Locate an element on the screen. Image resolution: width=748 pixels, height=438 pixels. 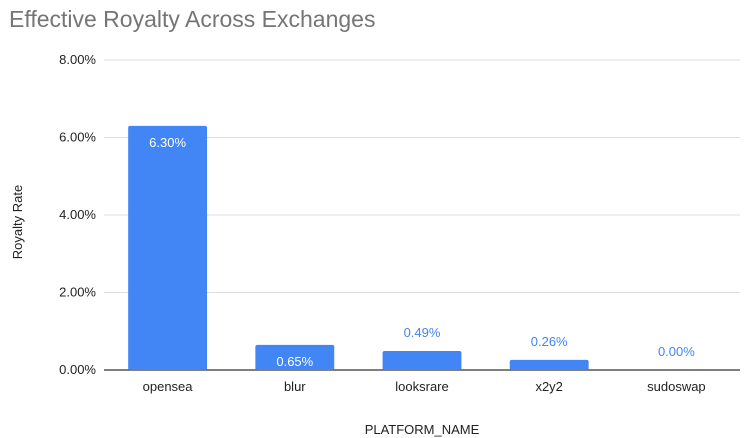
x-tick-labels: opensea blur looksrare x2y2 sudoswap is located at coordinates (424, 386).